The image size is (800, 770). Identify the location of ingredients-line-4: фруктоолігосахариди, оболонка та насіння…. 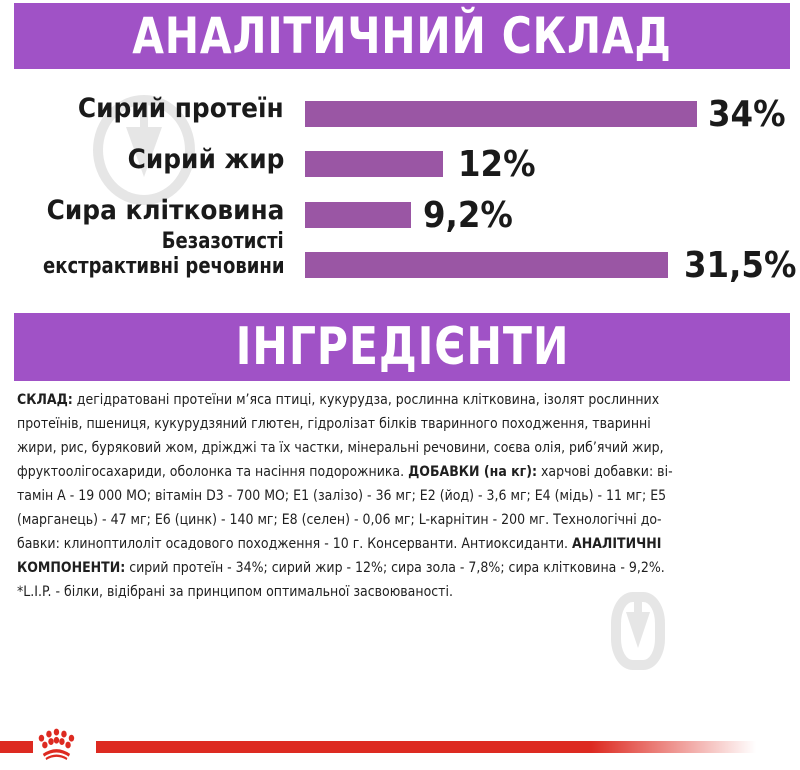
(345, 471).